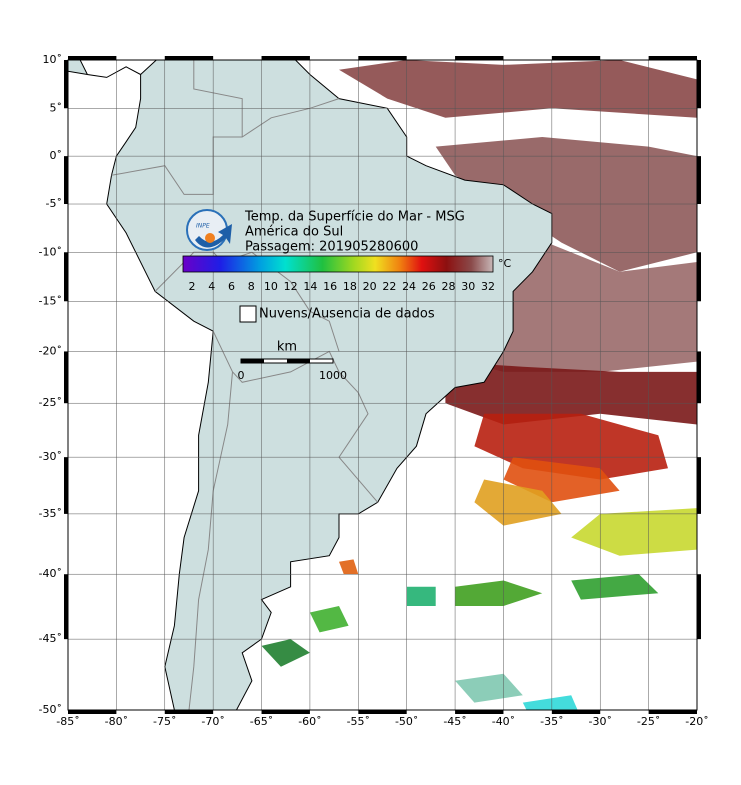  Describe the element at coordinates (291, 286) in the screenshot. I see `colorbar-tick-label: 12` at that location.